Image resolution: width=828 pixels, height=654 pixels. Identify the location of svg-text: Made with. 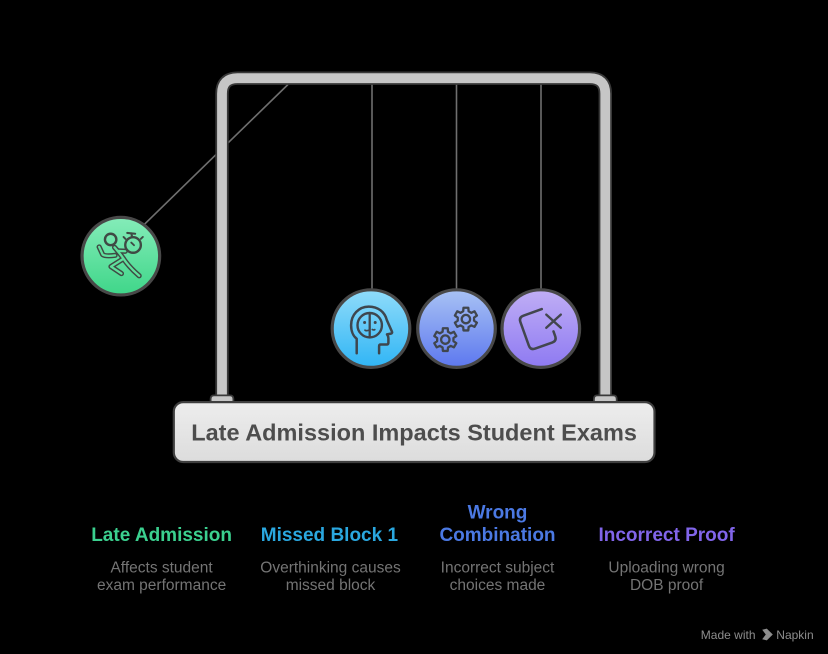
(728, 635).